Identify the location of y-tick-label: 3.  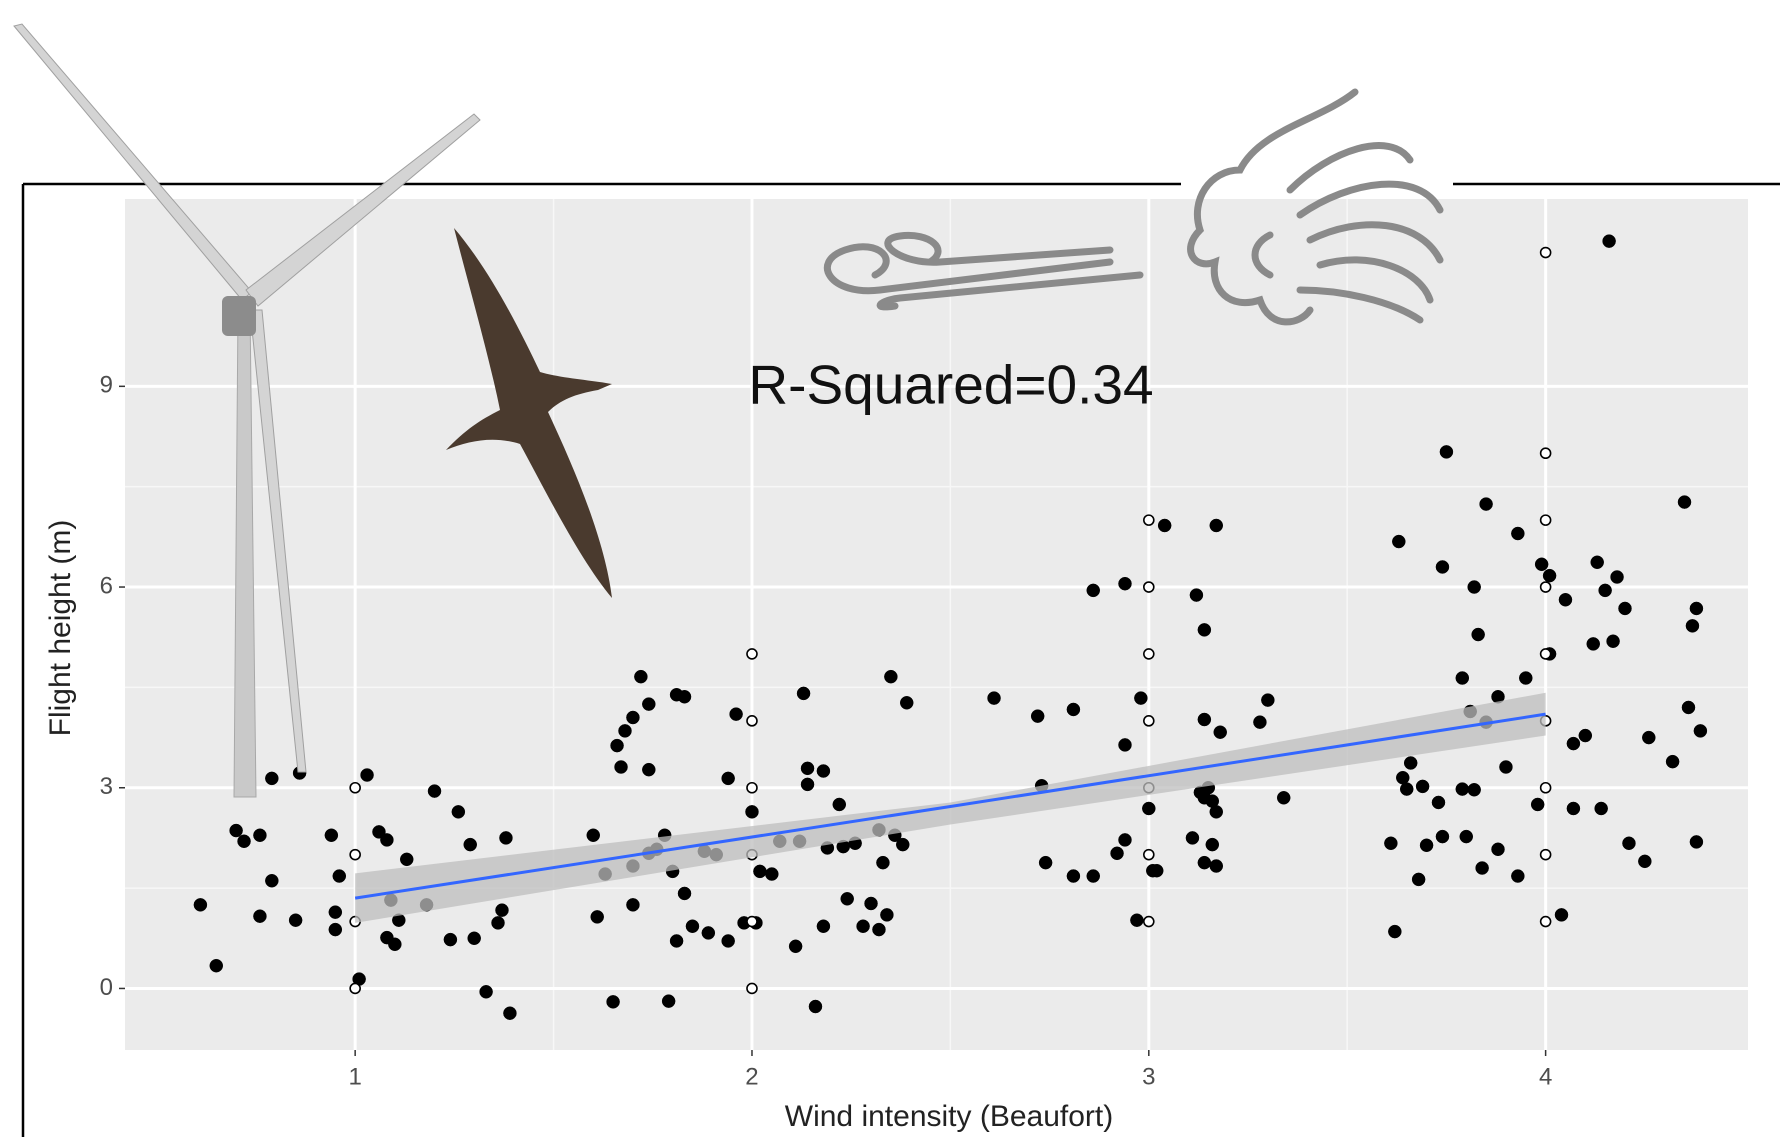
(106, 786).